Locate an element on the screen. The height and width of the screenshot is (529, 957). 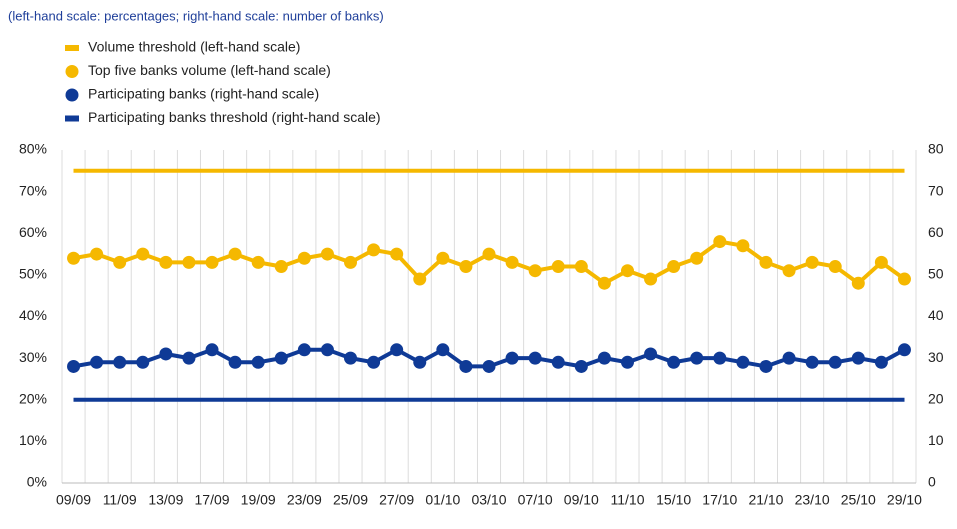
legend-label: Participating banks (right-hand scale) is located at coordinates (203, 94).